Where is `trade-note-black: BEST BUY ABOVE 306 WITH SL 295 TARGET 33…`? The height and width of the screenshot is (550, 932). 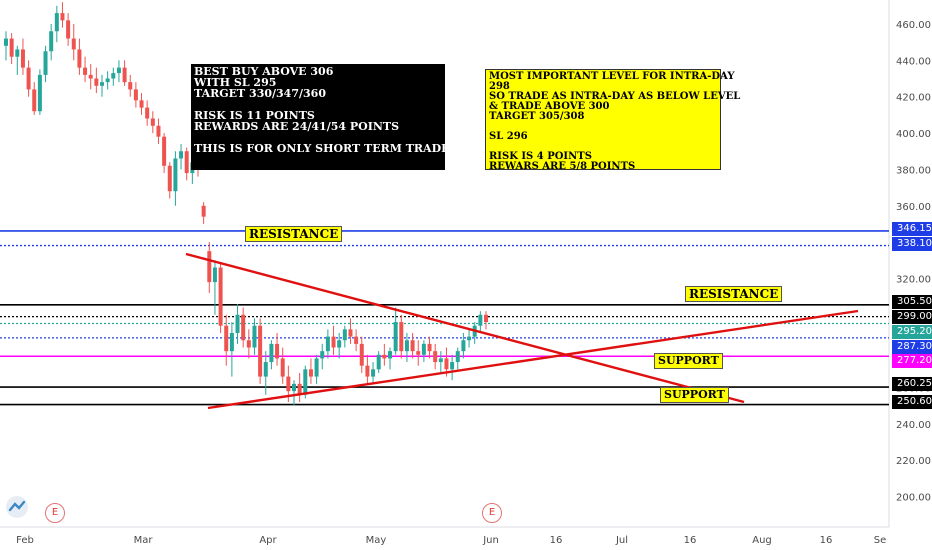 trade-note-black: BEST BUY ABOVE 306 WITH SL 295 TARGET 33… is located at coordinates (320, 117).